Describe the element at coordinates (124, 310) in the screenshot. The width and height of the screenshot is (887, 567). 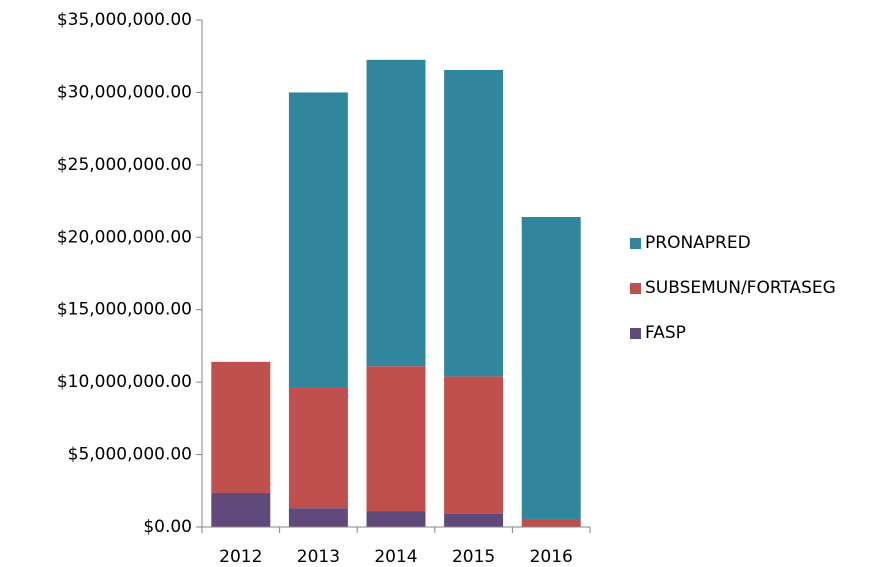
I see `y-tick-label: $15,000,000.00` at that location.